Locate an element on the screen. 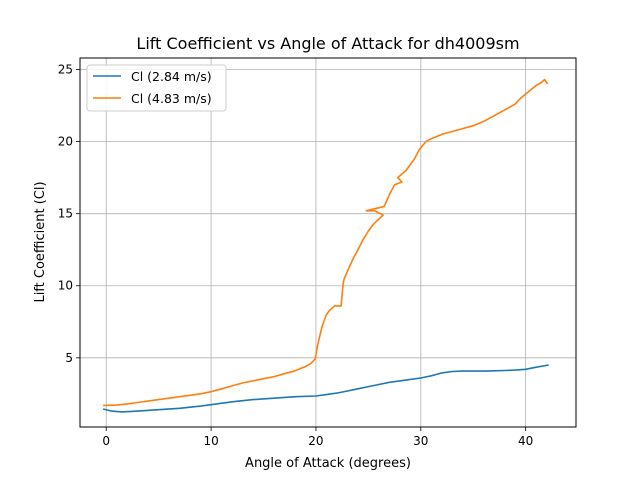 This screenshot has height=480, width=640. y-tick-label: 10 is located at coordinates (65, 286).